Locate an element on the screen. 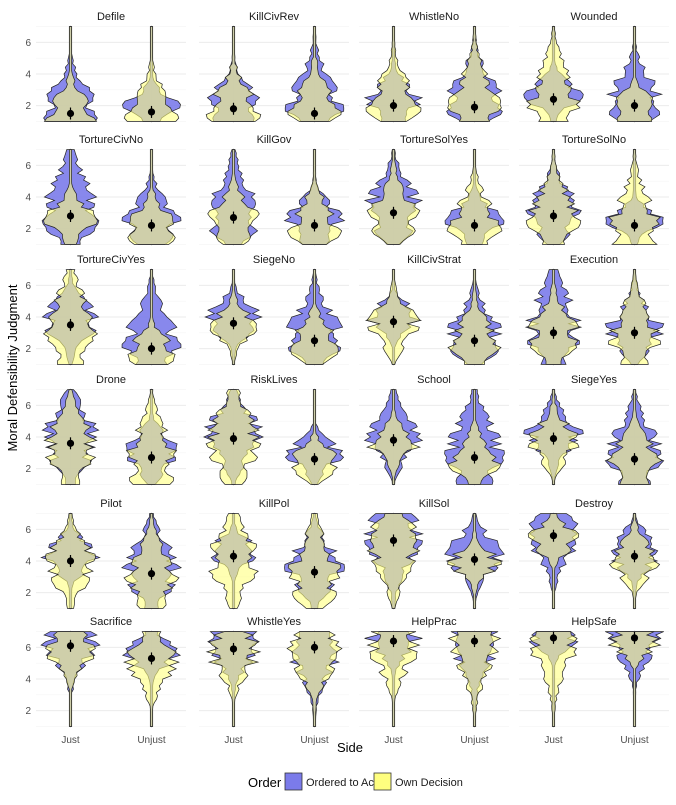  panel-title: Defile is located at coordinates (111, 17).